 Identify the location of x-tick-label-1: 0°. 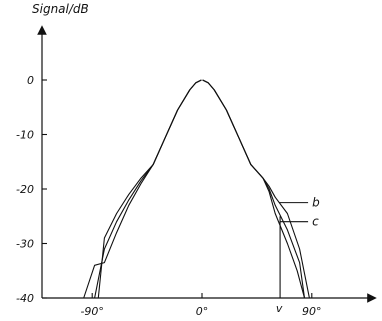
(202, 311).